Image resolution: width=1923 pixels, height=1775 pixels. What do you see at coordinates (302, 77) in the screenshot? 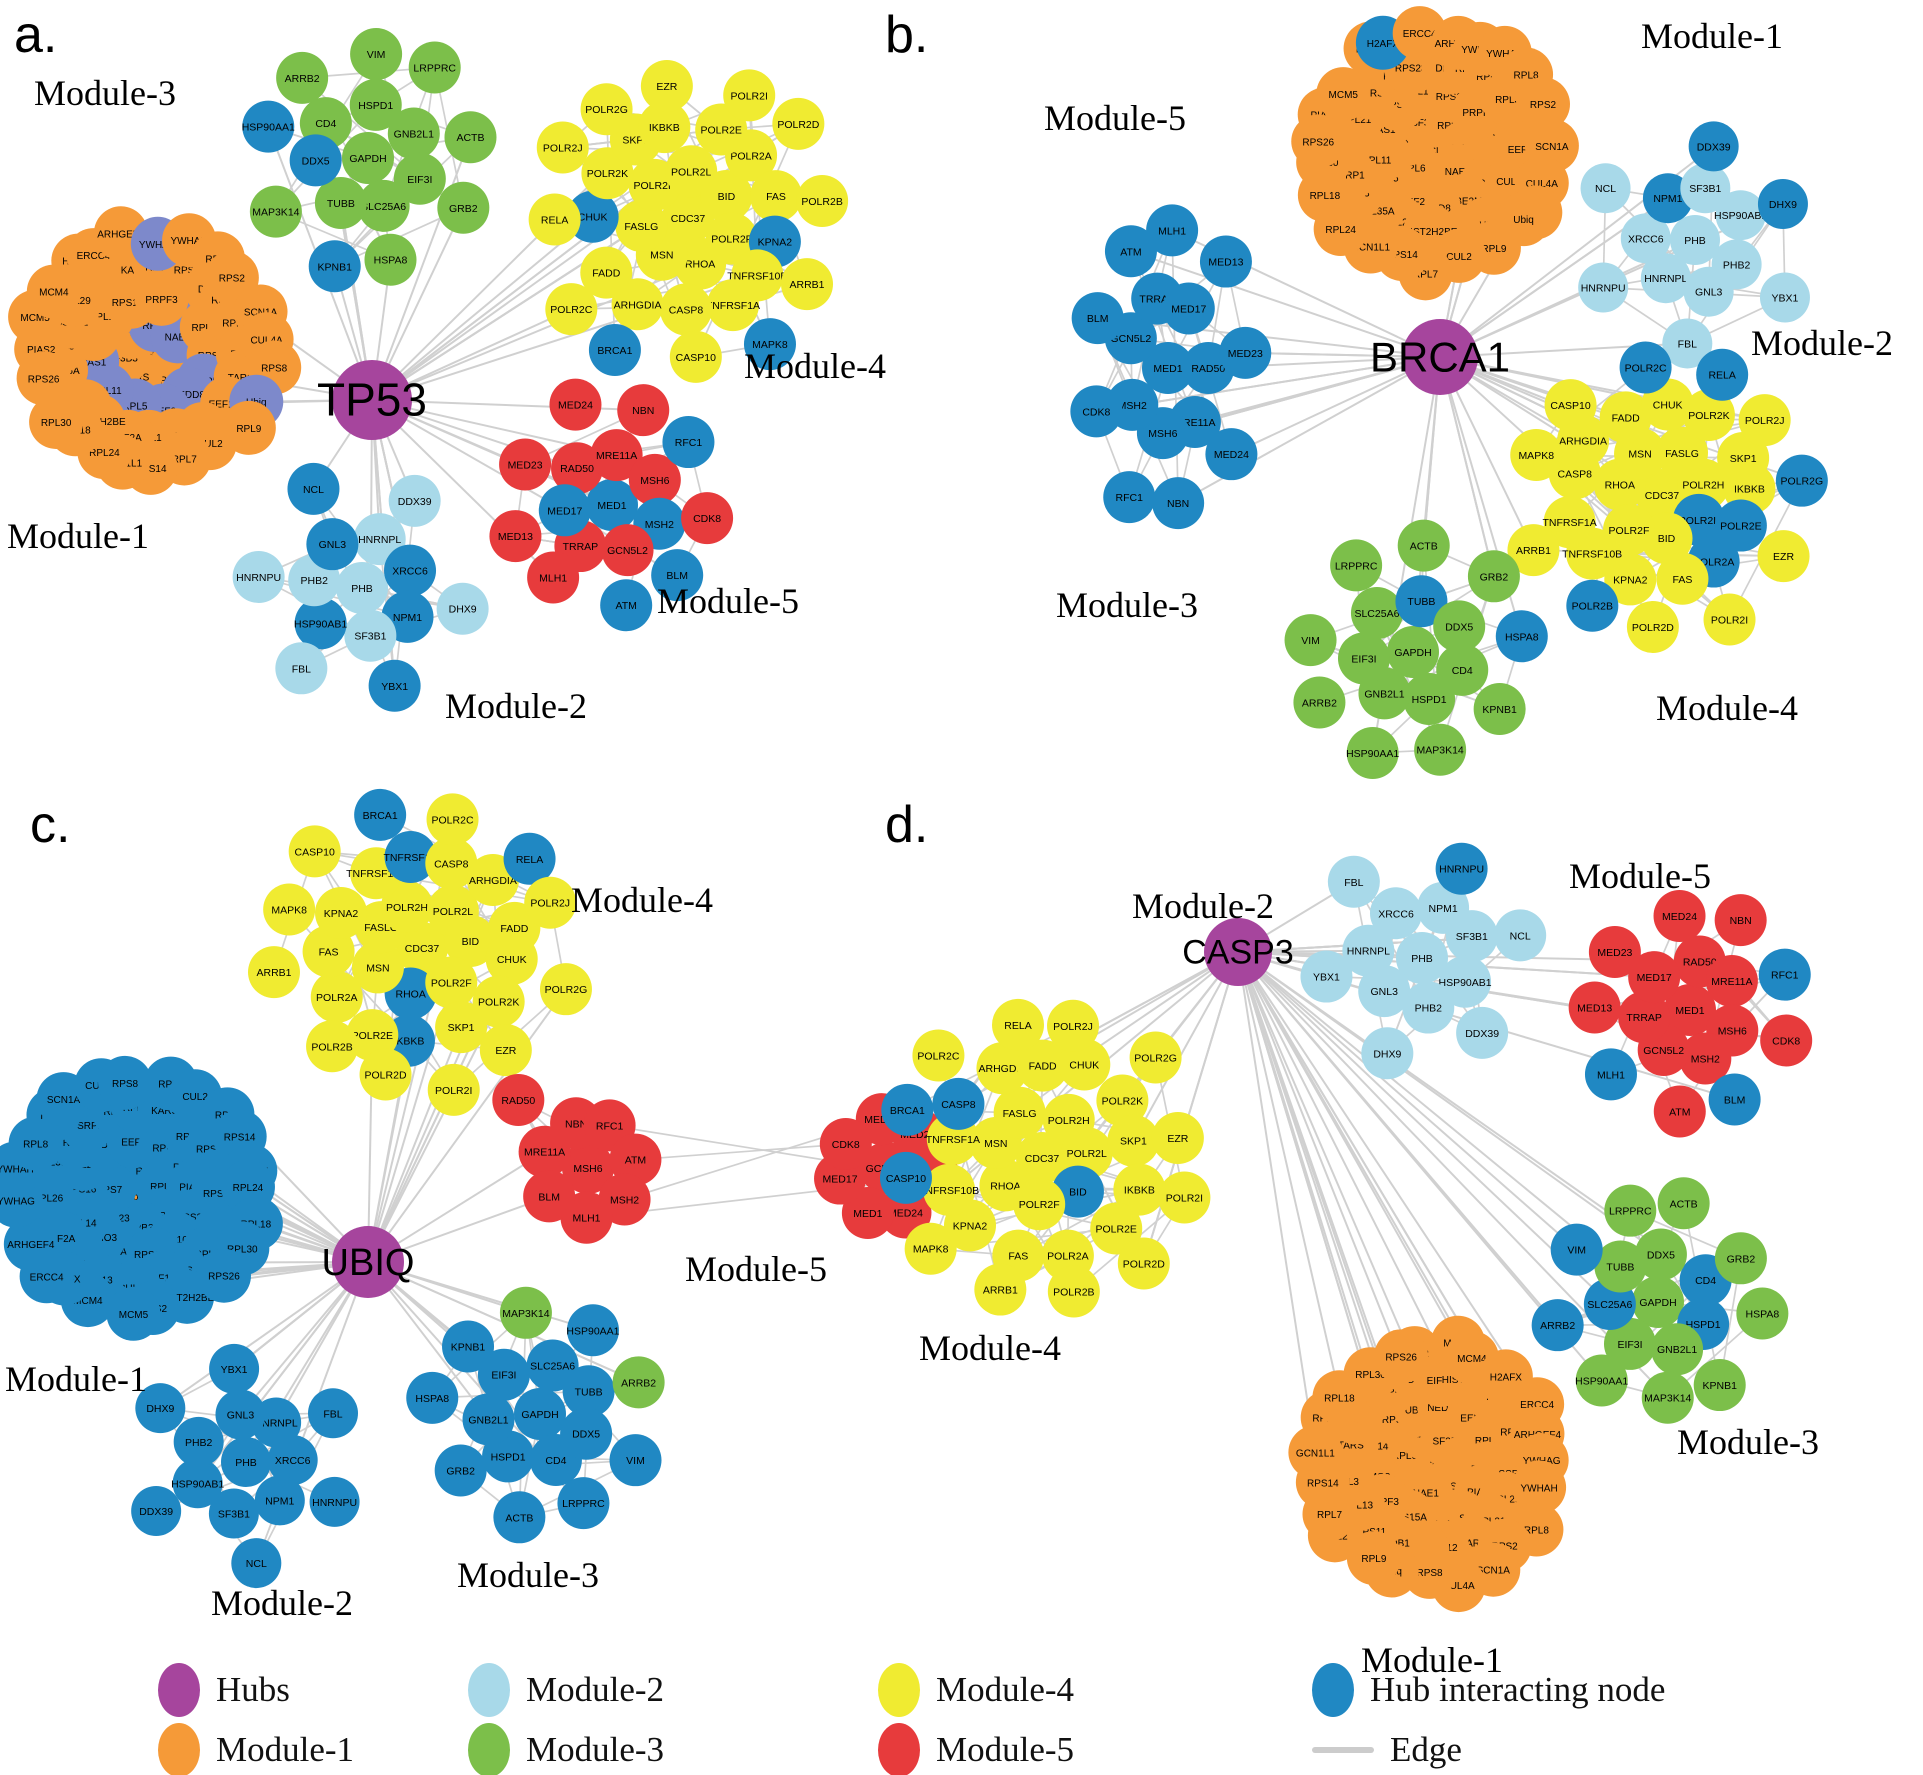
I see `node-ARRB2` at bounding box center [302, 77].